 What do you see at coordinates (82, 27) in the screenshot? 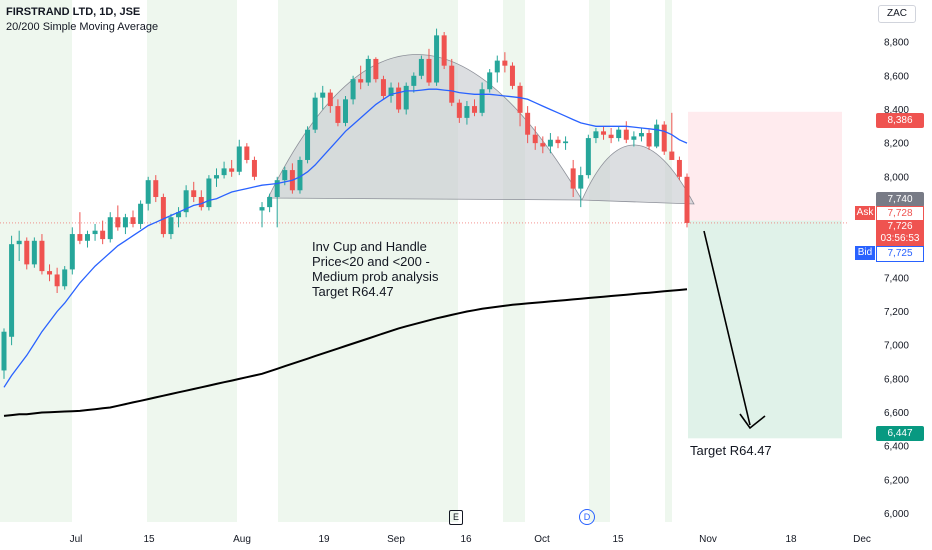
I see `indicator-legend: 20/200 Simple Moving Average` at bounding box center [82, 27].